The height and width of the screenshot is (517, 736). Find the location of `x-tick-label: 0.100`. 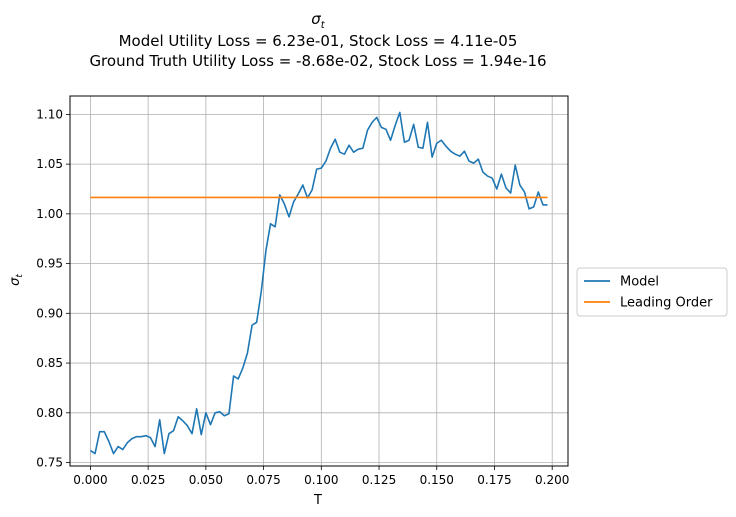

x-tick-label: 0.100 is located at coordinates (321, 480).